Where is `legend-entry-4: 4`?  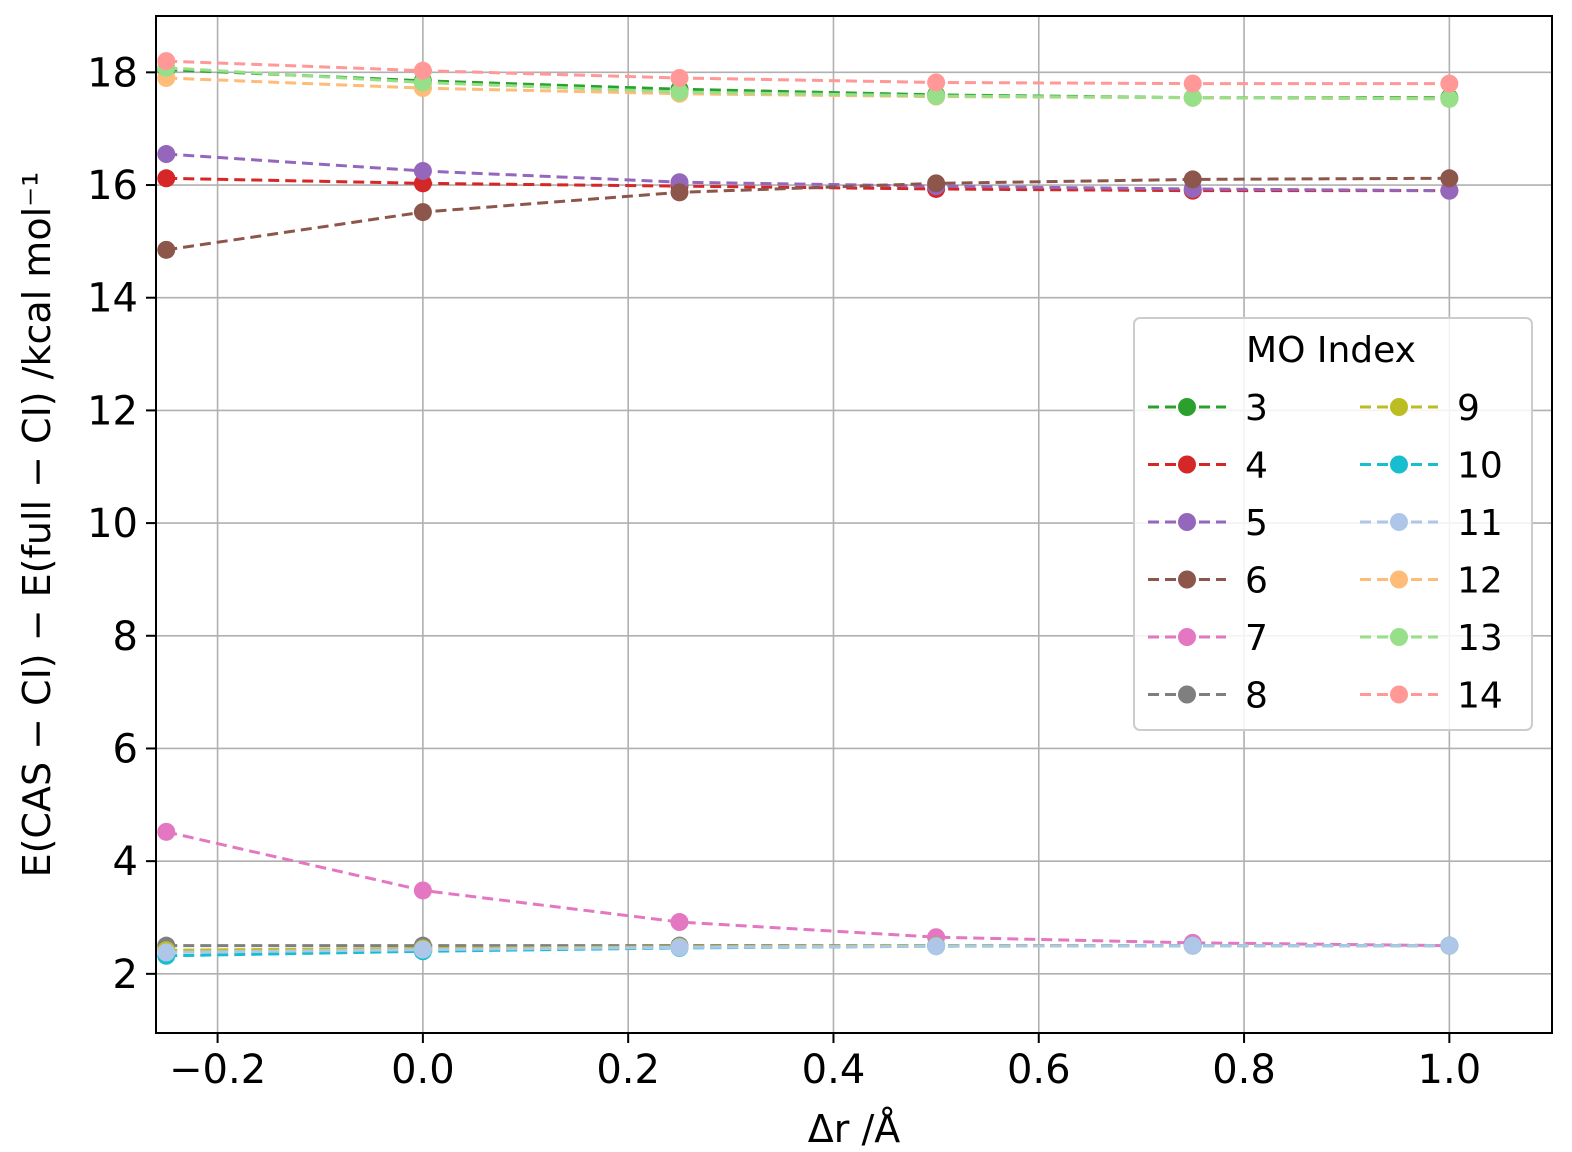 legend-entry-4: 4 is located at coordinates (1208, 466).